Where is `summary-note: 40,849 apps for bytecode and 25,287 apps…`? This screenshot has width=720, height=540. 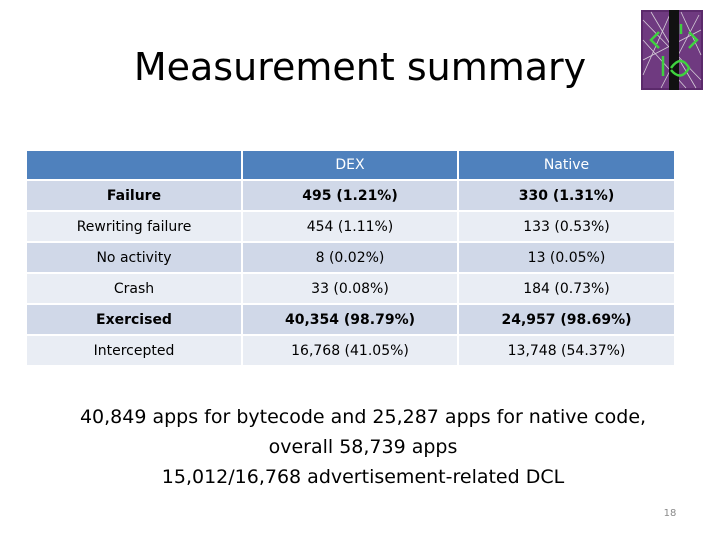
summary-note: 40,849 apps for bytecode and 25,287 apps… is located at coordinates (363, 447).